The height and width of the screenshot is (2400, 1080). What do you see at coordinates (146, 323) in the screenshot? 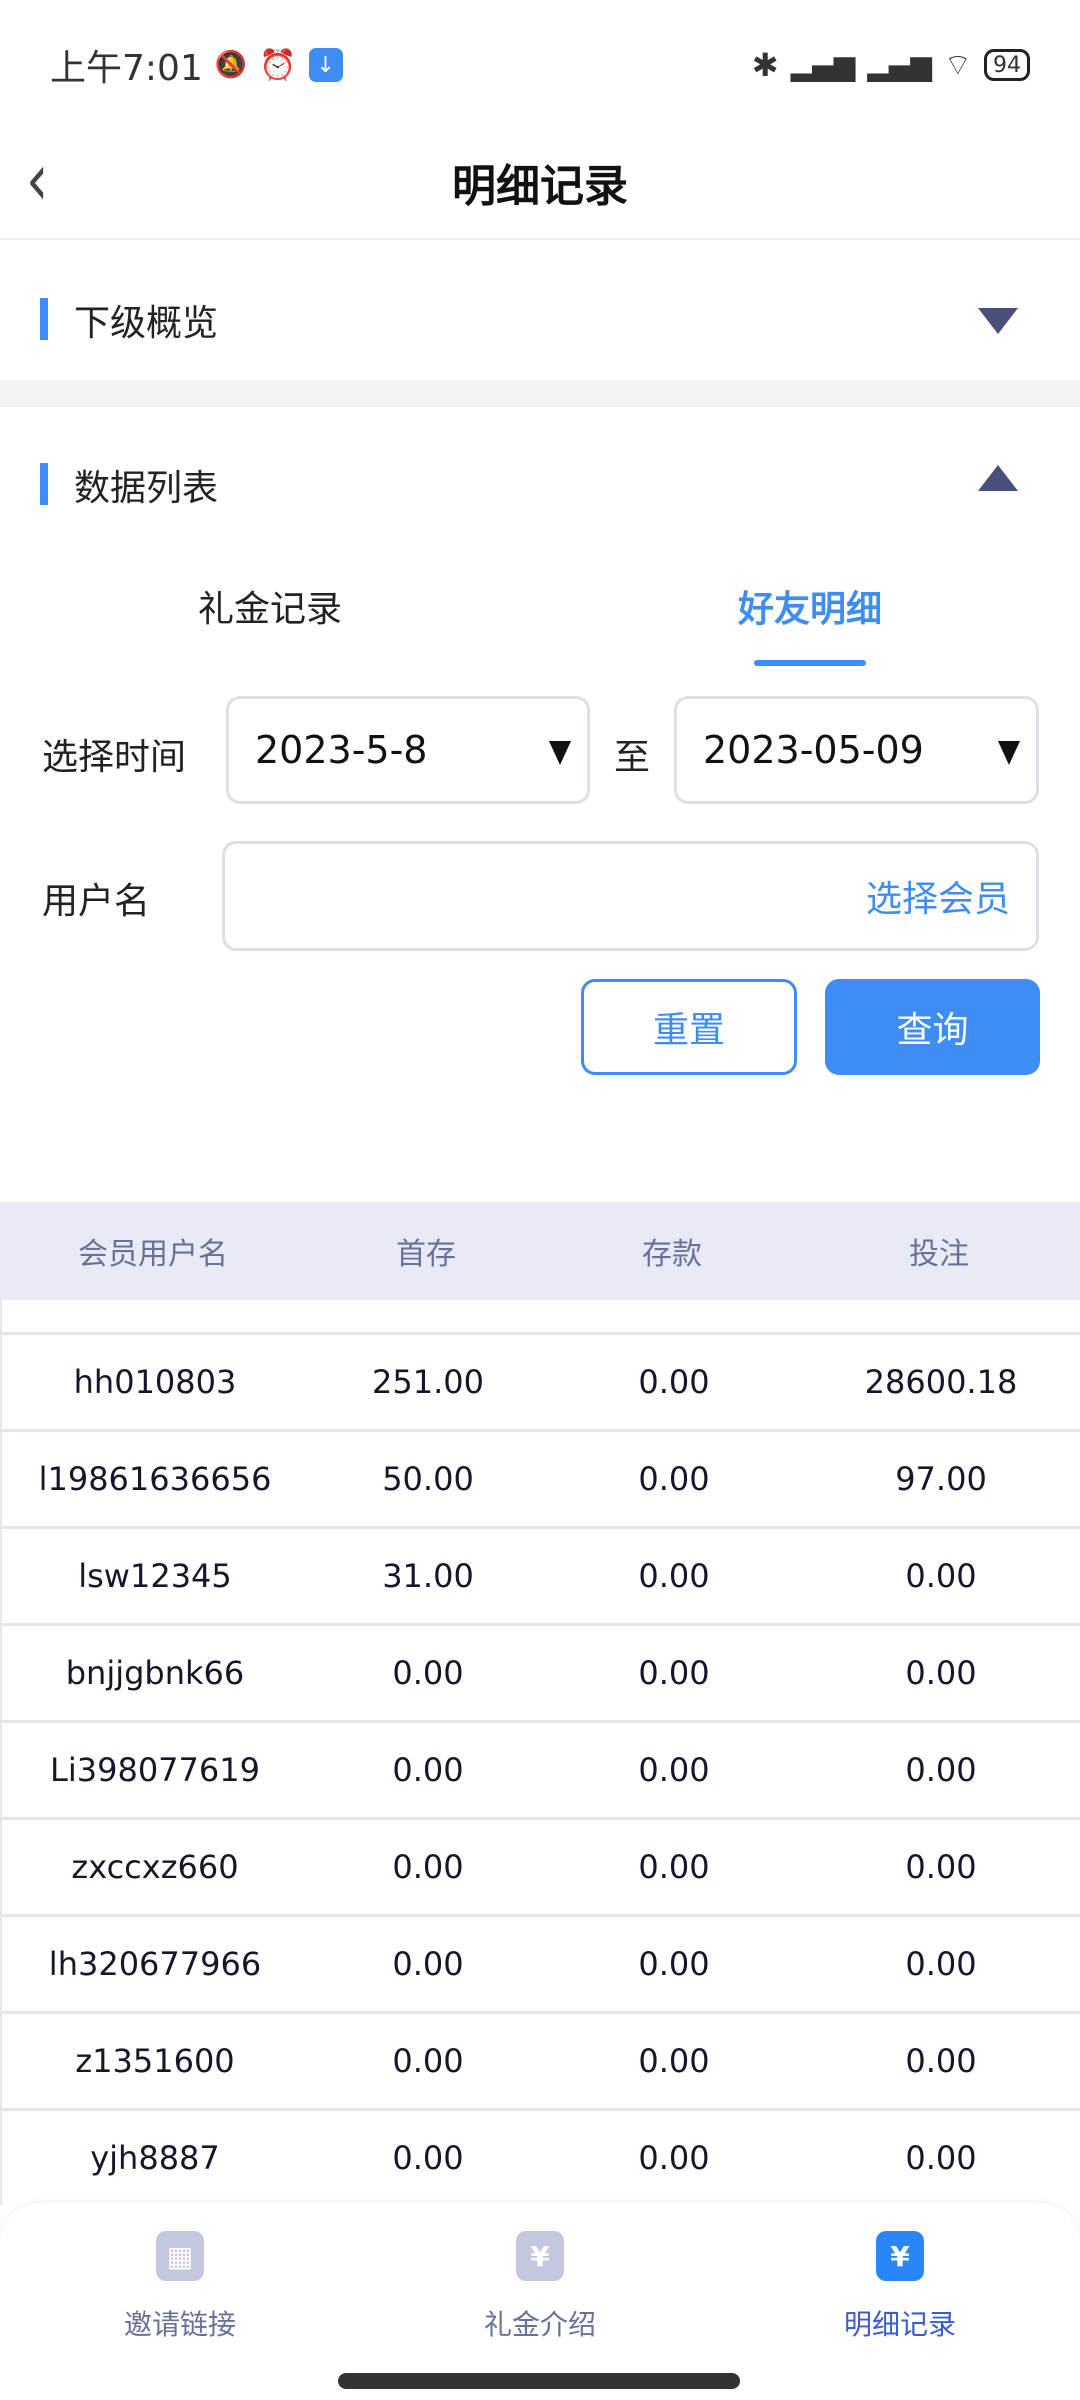
I see `section-title: 下级概览` at bounding box center [146, 323].